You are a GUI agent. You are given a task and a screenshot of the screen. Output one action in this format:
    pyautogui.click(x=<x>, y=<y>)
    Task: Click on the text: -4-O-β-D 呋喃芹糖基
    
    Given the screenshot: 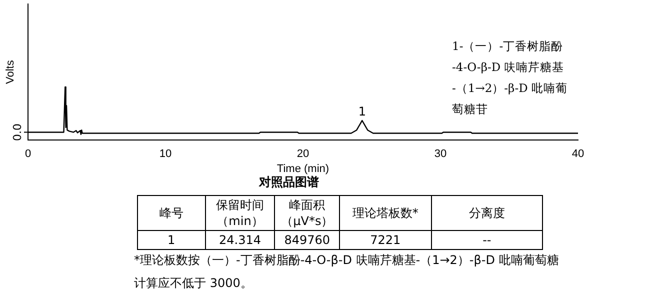 What is the action you would take?
    pyautogui.click(x=508, y=67)
    